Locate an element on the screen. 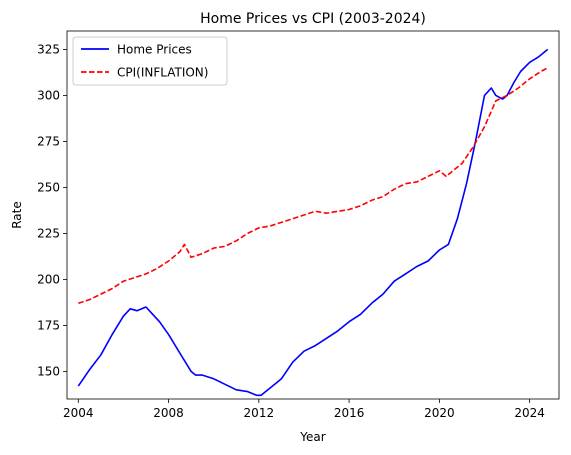 Image resolution: width=571 pixels, height=455 pixels. x-tick-label: 2024 is located at coordinates (529, 413).